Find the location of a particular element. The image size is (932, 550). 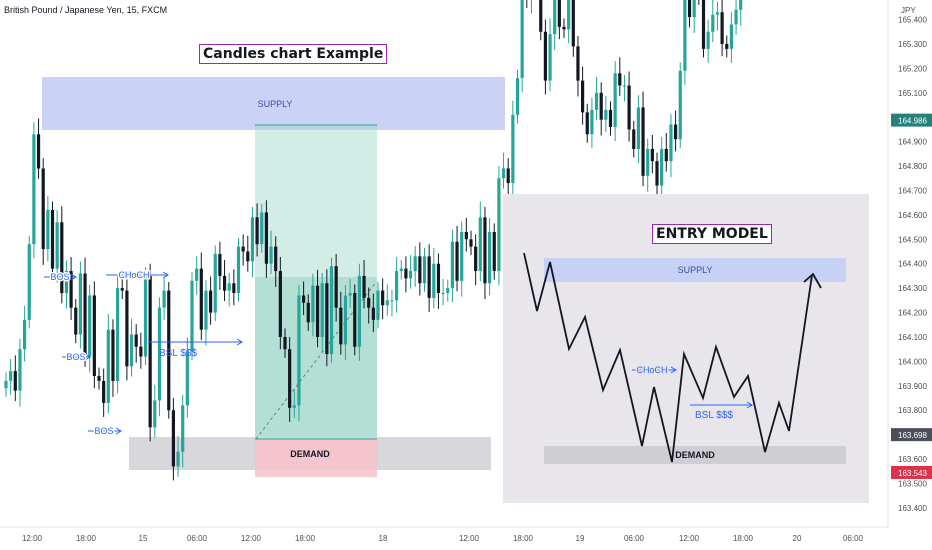

price-tick-label: 164.600 is located at coordinates (912, 215).